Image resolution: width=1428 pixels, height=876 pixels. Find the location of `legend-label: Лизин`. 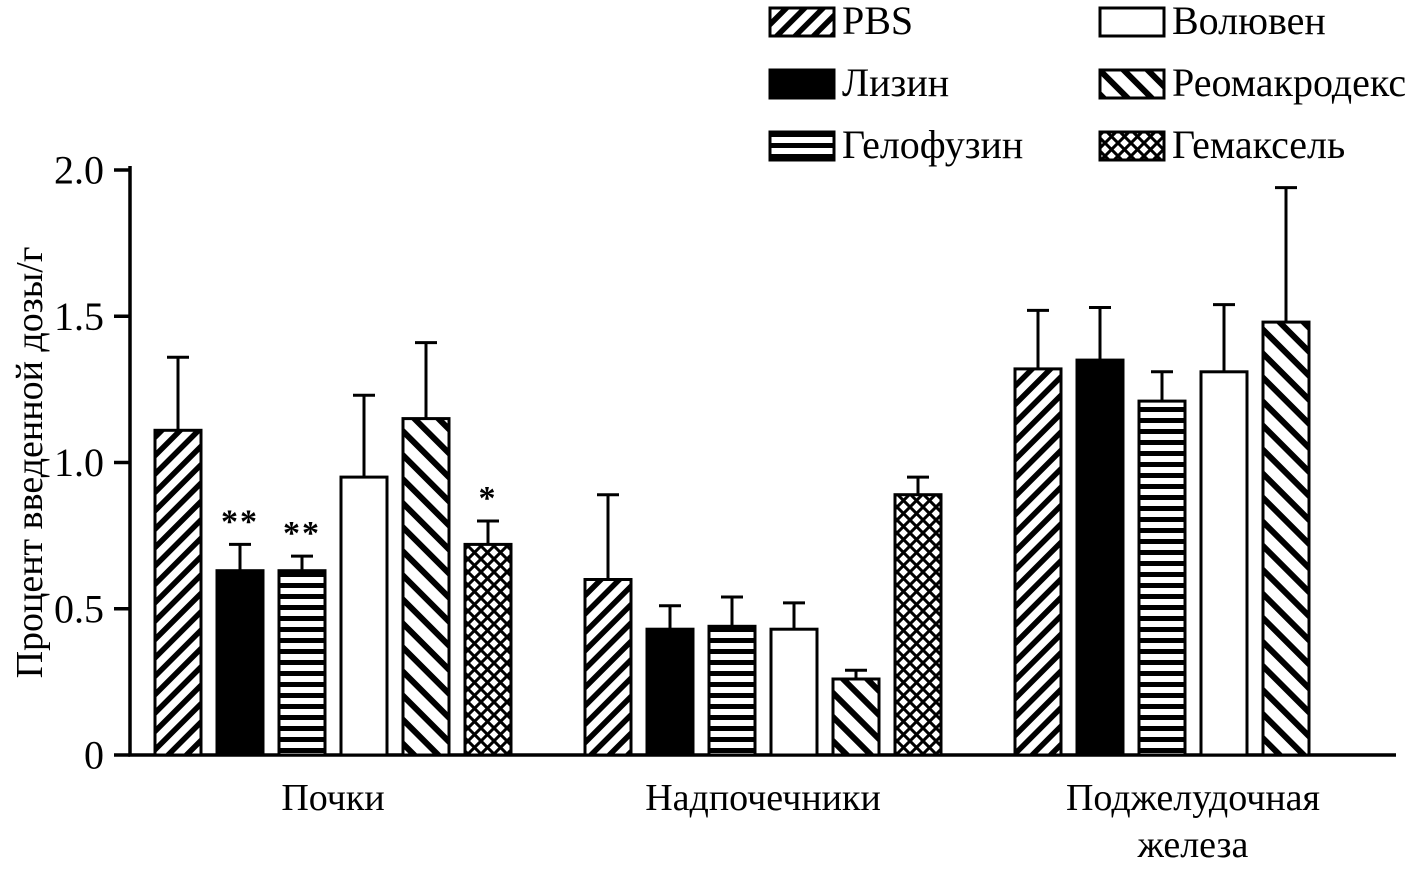

legend-label: Лизин is located at coordinates (895, 82).